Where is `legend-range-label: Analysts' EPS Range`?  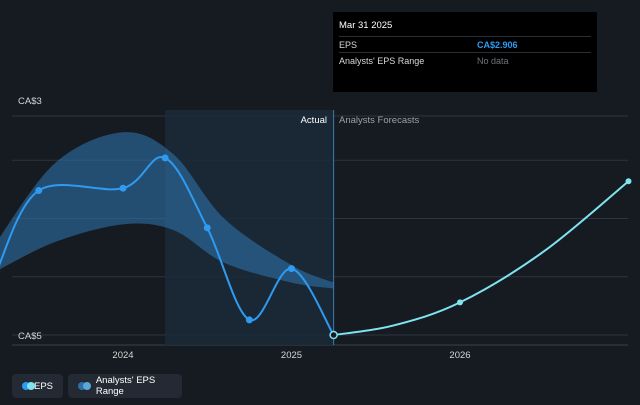 legend-range-label: Analysts' EPS Range is located at coordinates (125, 386).